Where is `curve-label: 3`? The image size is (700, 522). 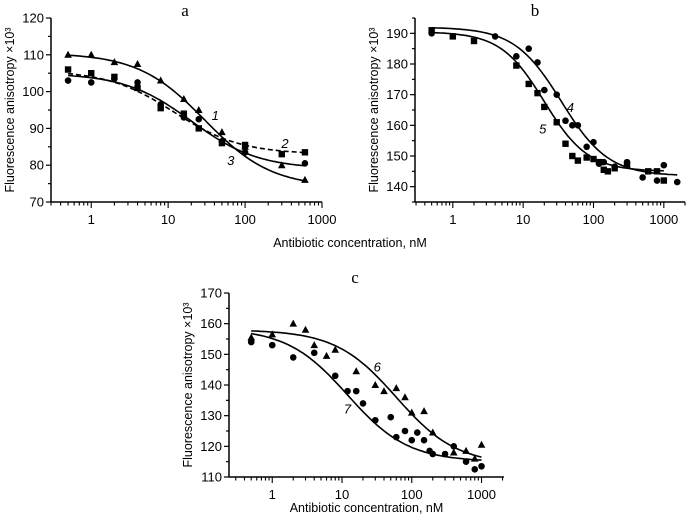 curve-label: 3 is located at coordinates (231, 160).